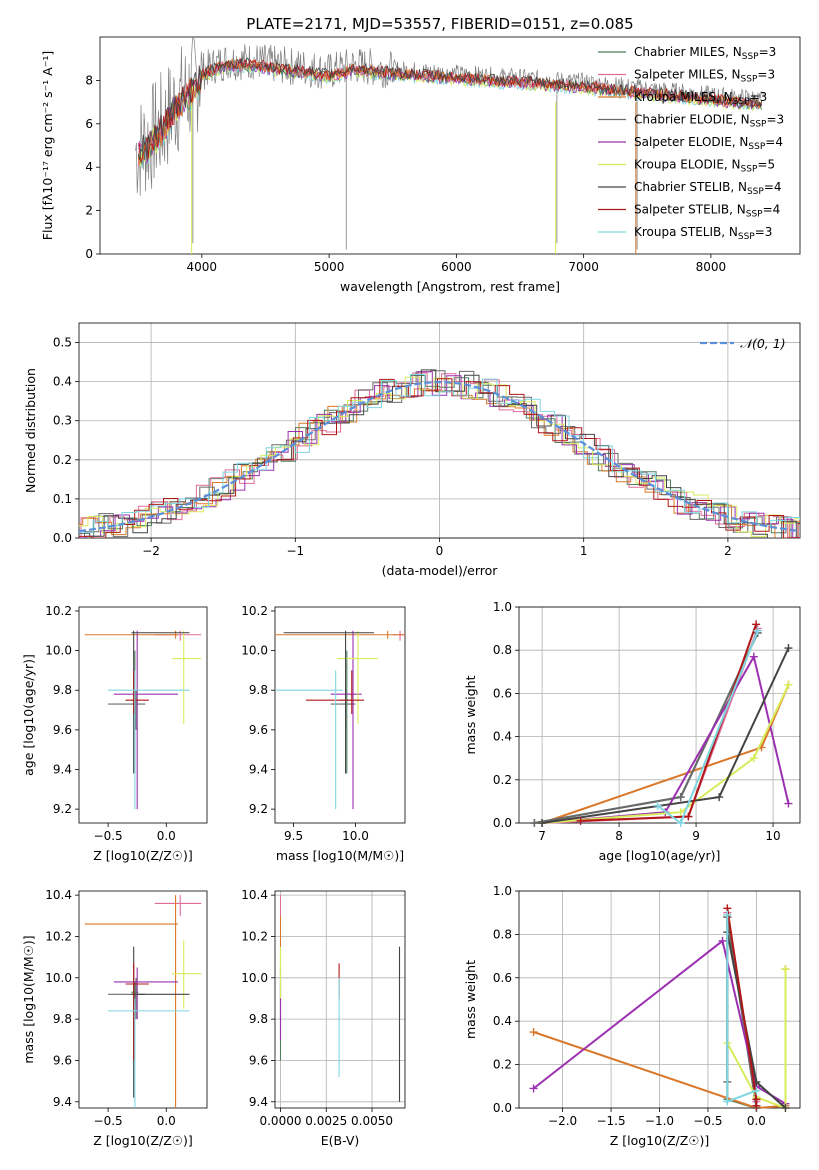 The width and height of the screenshot is (819, 1170). I want to click on legend-text: Kroupa ELODIE, N, so click(687, 165).